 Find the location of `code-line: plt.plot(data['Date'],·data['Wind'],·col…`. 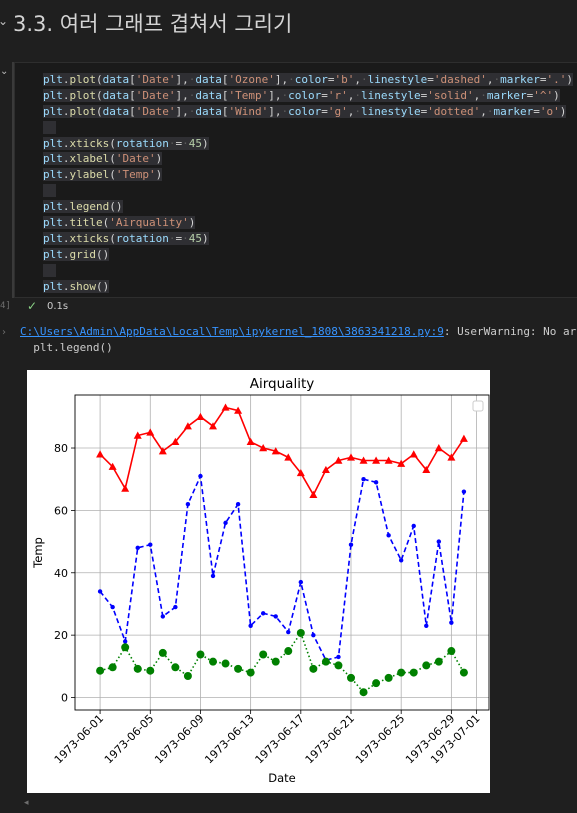

code-line: plt.plot(data['Date'],·data['Wind'],·col… is located at coordinates (305, 111).